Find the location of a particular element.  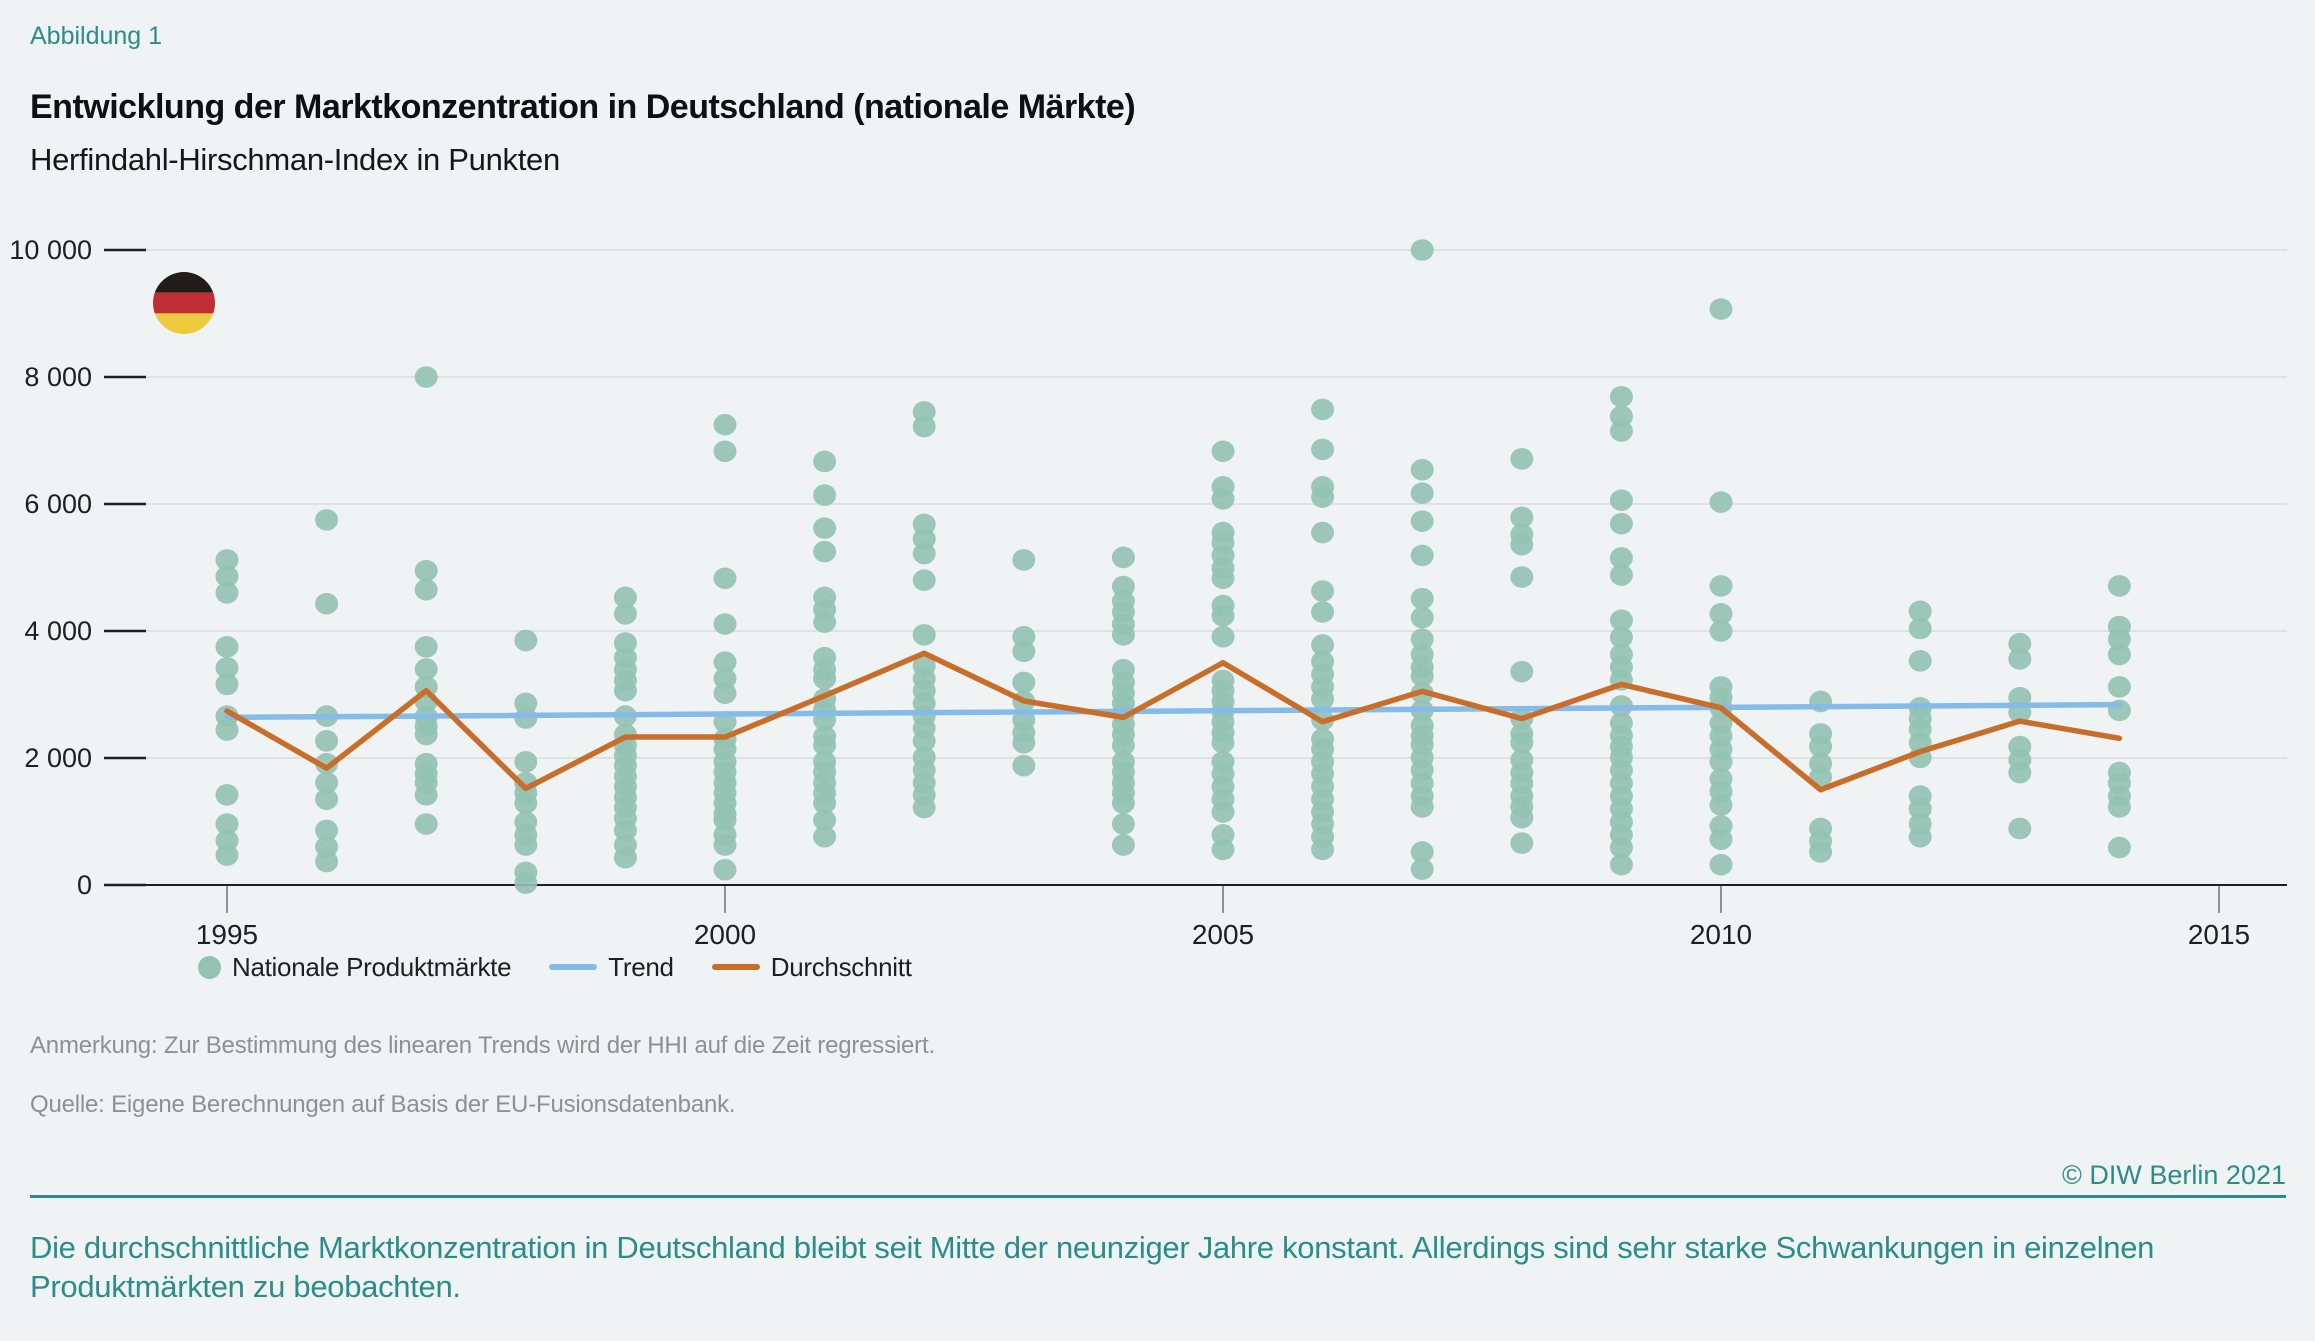

divider-rule is located at coordinates (1158, 1196).